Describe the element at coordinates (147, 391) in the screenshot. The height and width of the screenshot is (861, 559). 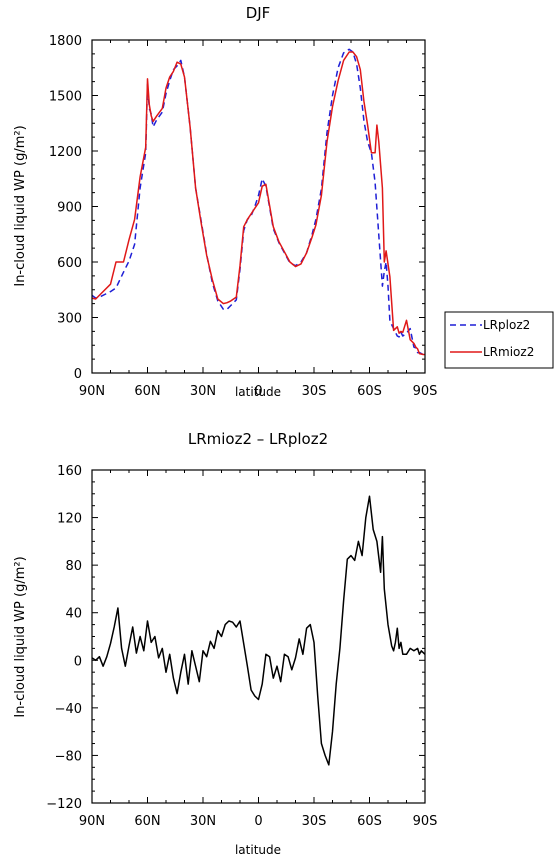
I see `top-x-tick-label: 60N` at that location.